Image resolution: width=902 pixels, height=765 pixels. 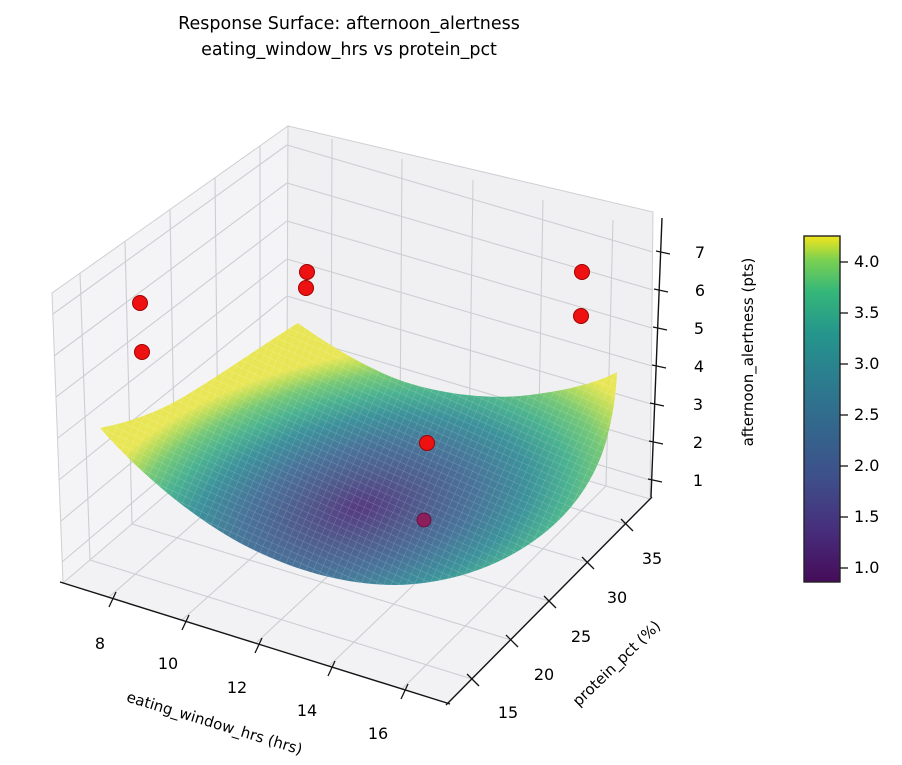 I want to click on colorbar: 4.0 3.5 3.0 2.5 2.0 1.5 1.0, so click(x=841, y=409).